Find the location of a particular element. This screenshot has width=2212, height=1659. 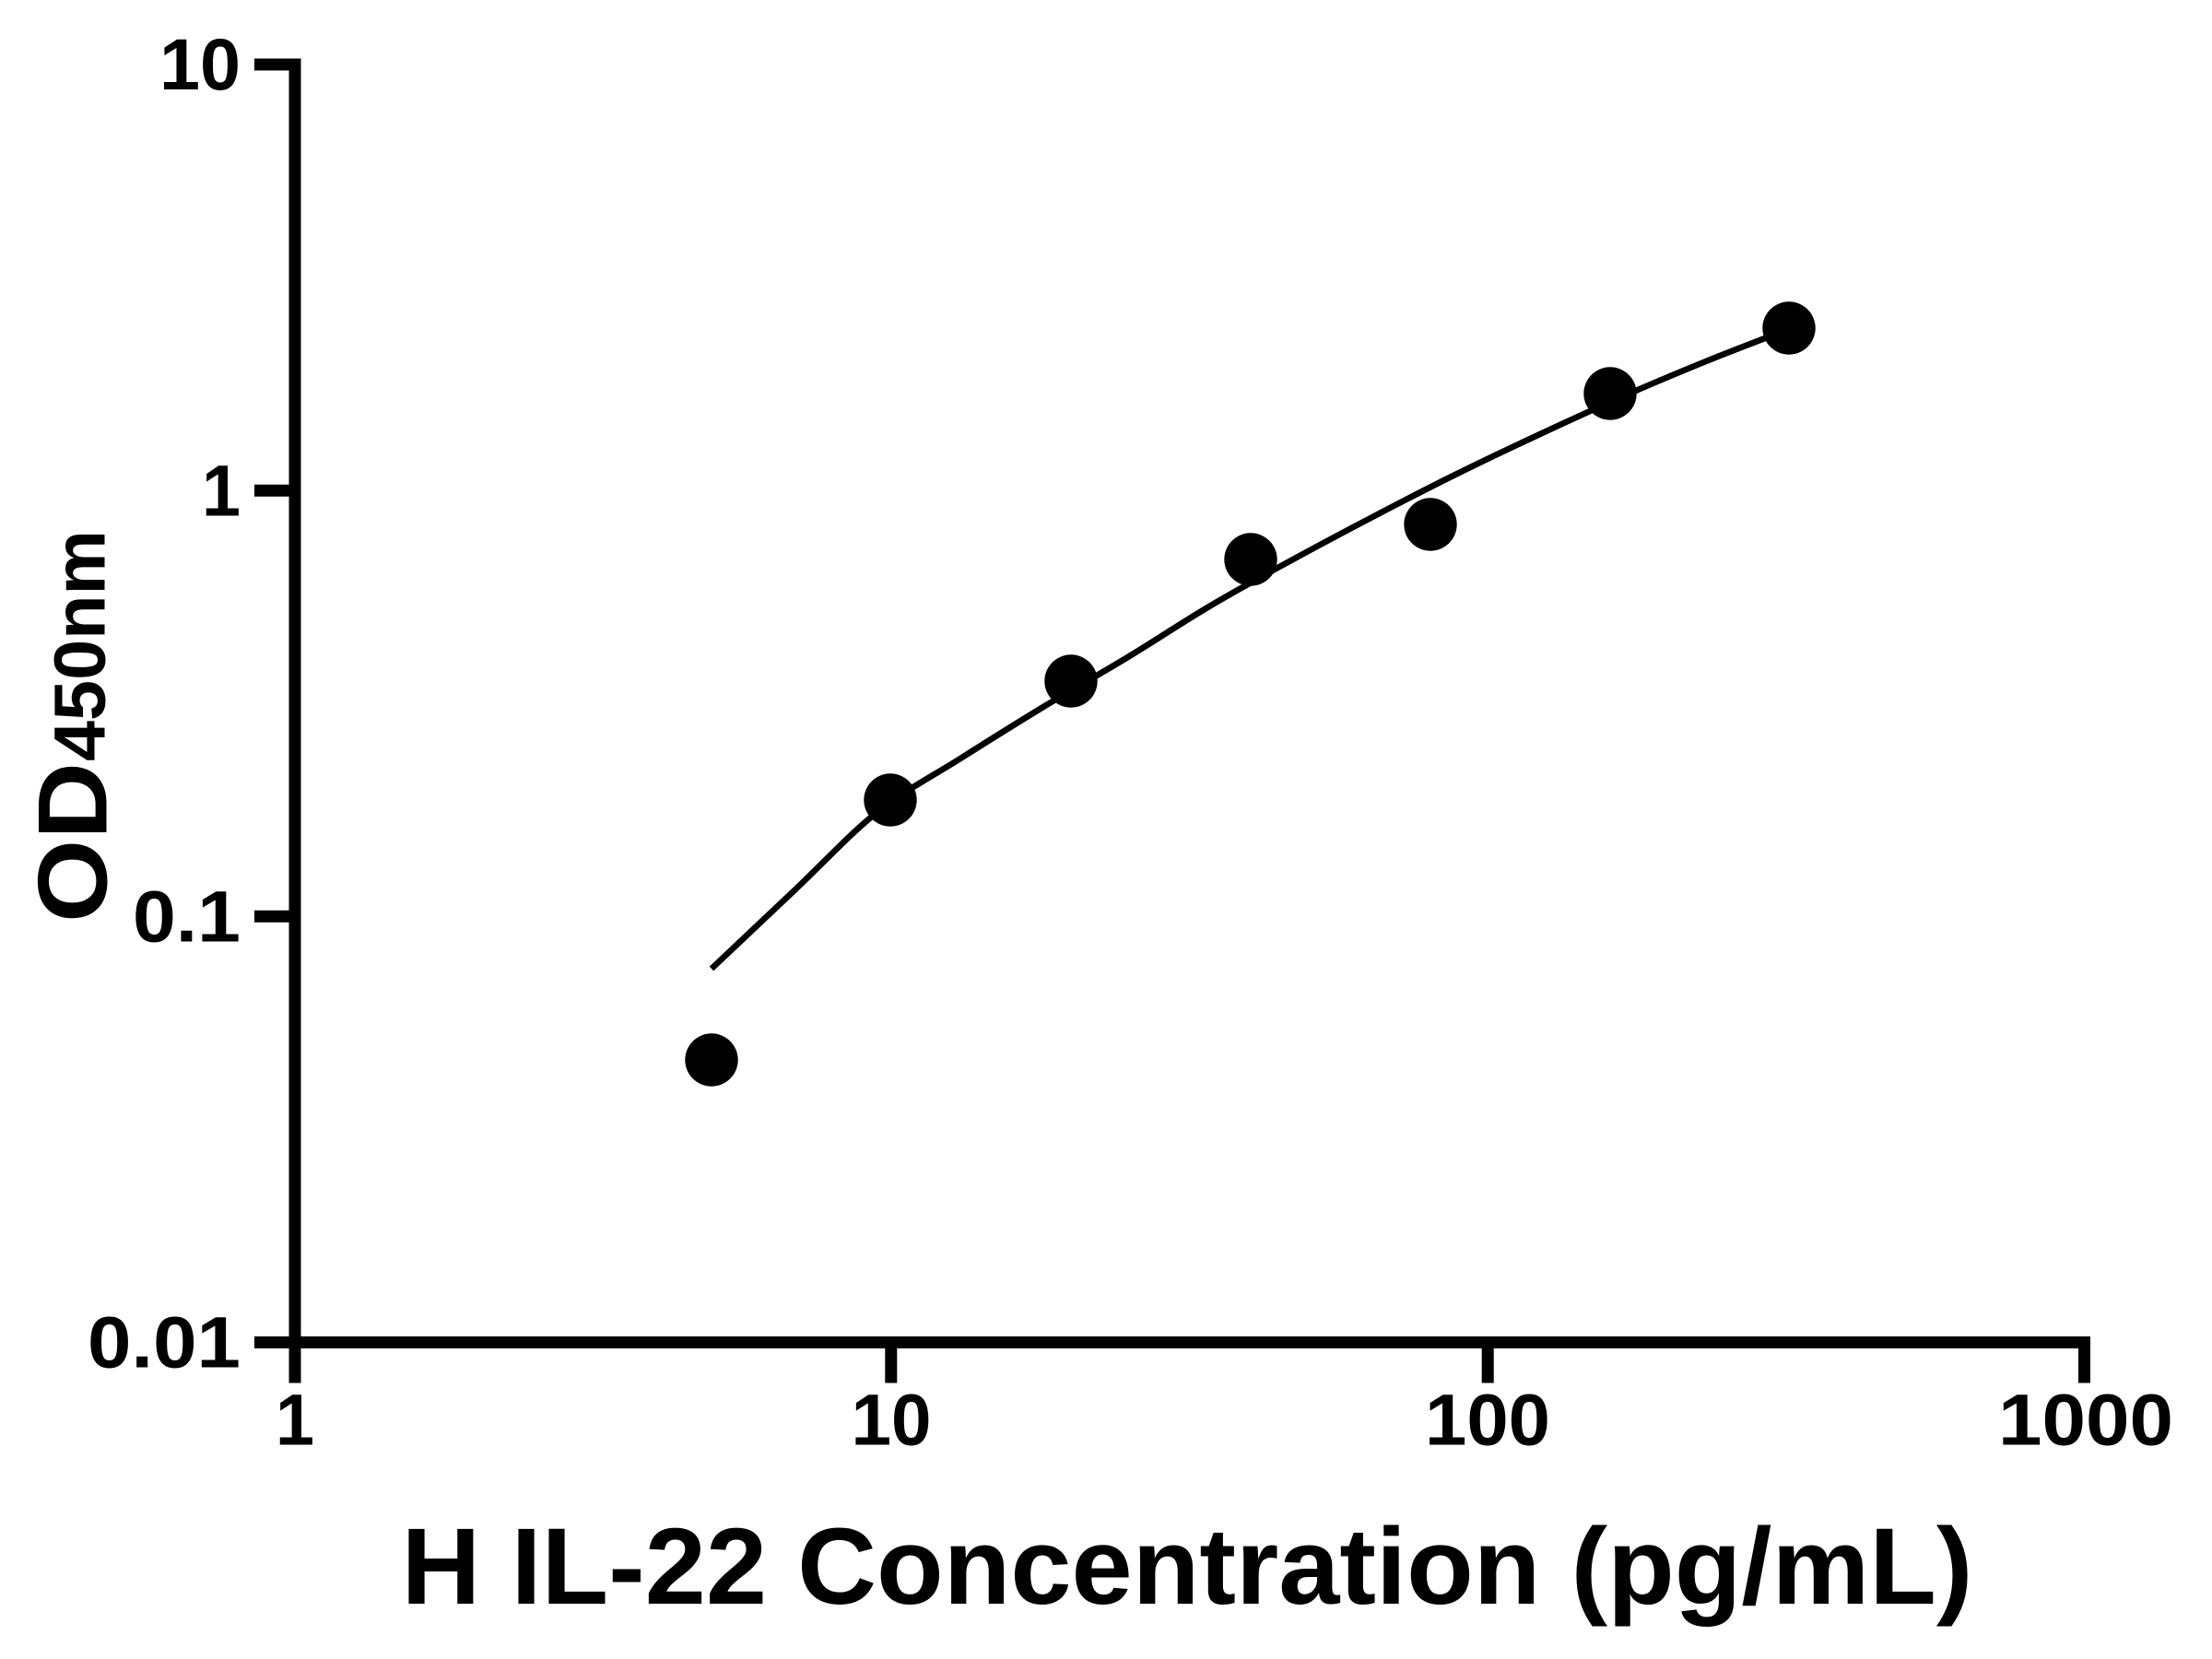

svg-text: 0.1 is located at coordinates (187, 917).